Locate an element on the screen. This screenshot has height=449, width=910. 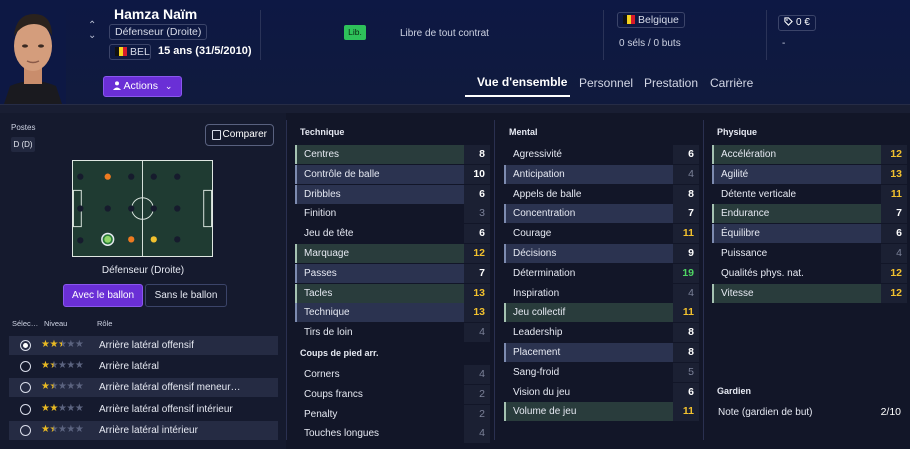
attribute-row: Contrôle de balle 10 is located at coordinates (392, 174).